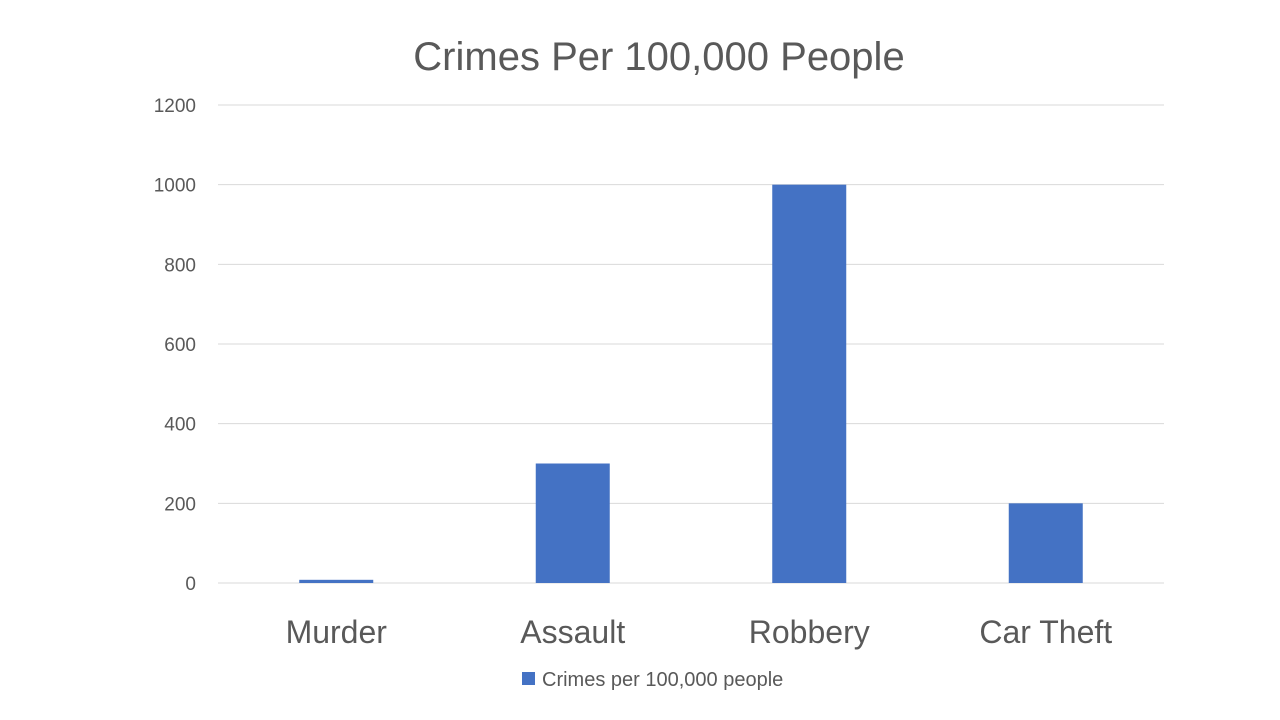 Image resolution: width=1280 pixels, height=720 pixels. I want to click on x-tick-label: Car Theft, so click(1045, 632).